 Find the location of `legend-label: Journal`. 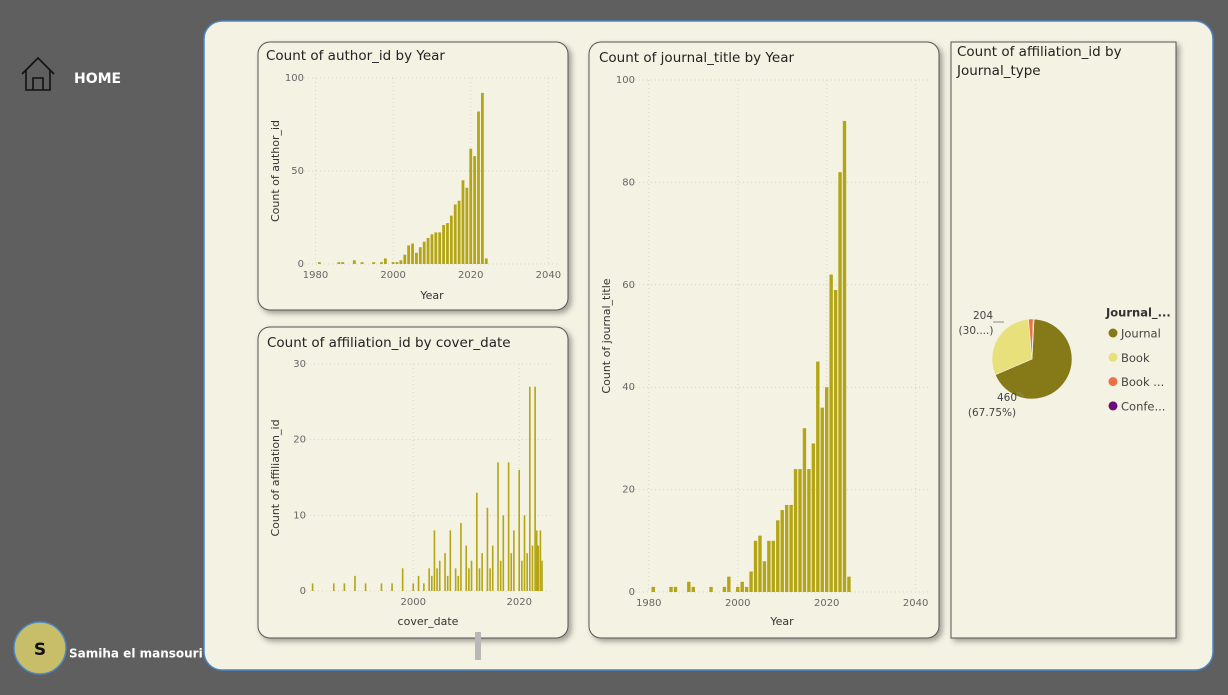

legend-label: Journal is located at coordinates (1140, 334).